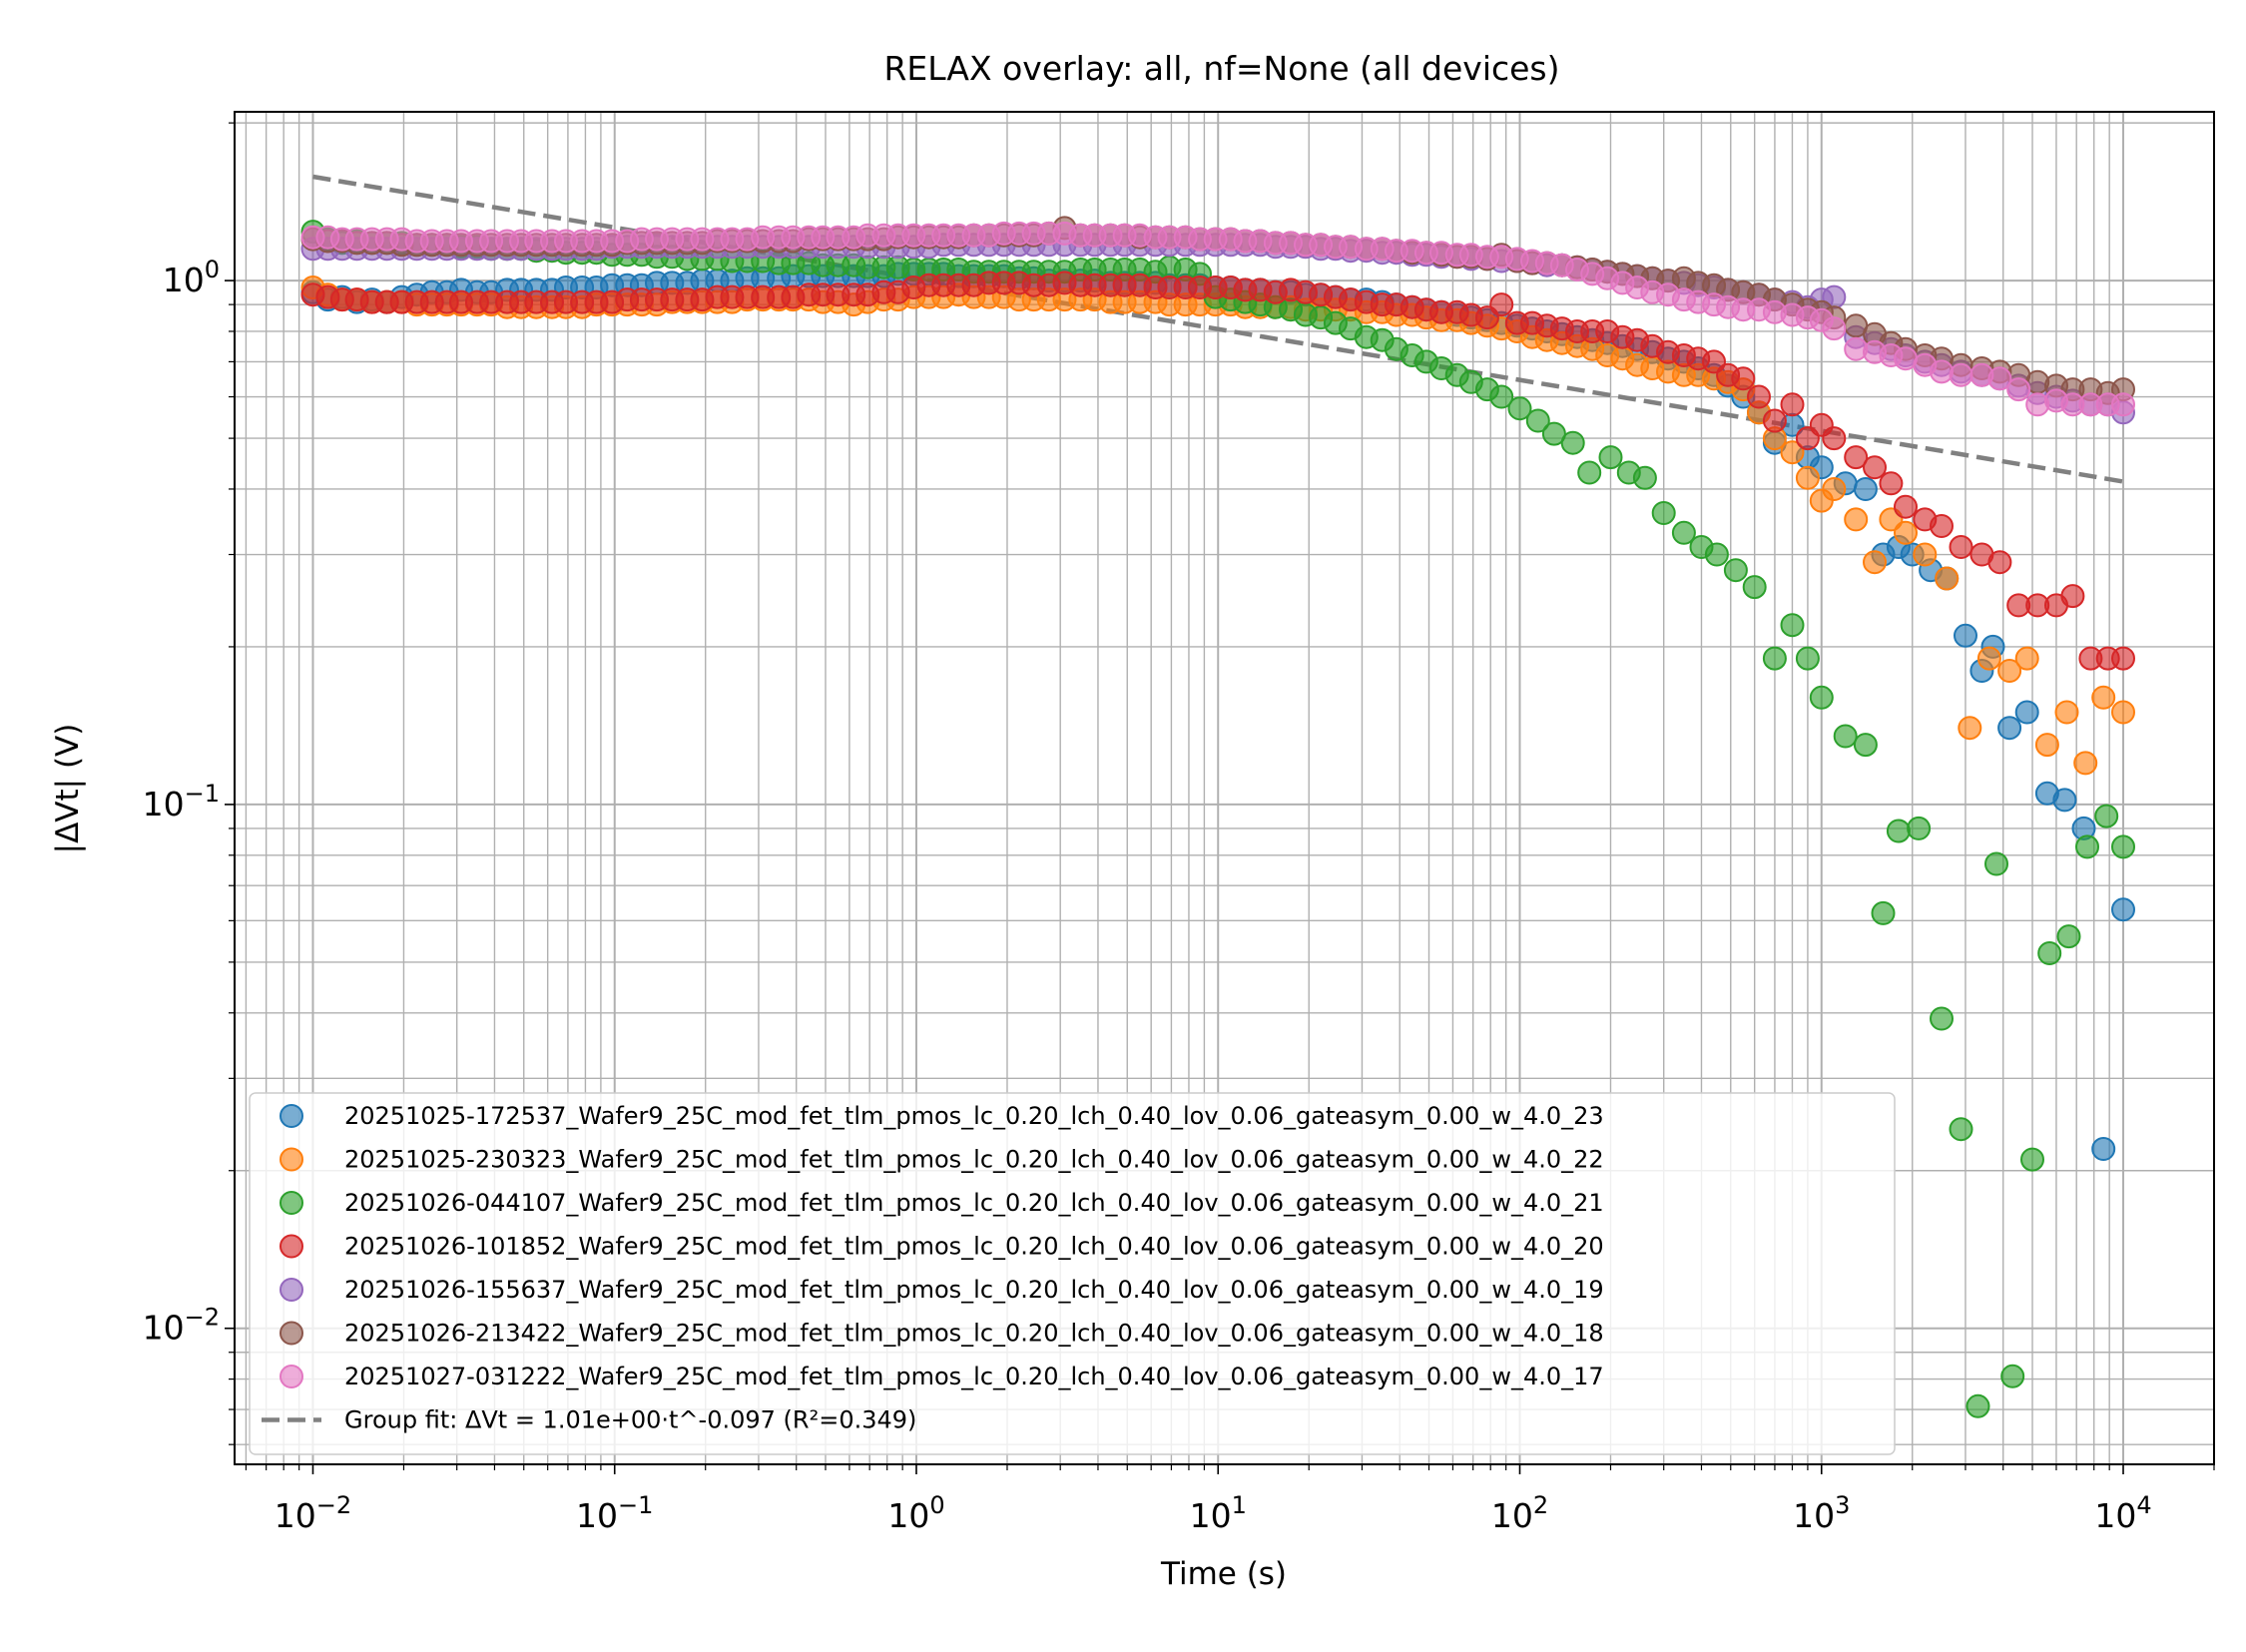  I want to click on x-tick-label: 10³, so click(1821, 1513).